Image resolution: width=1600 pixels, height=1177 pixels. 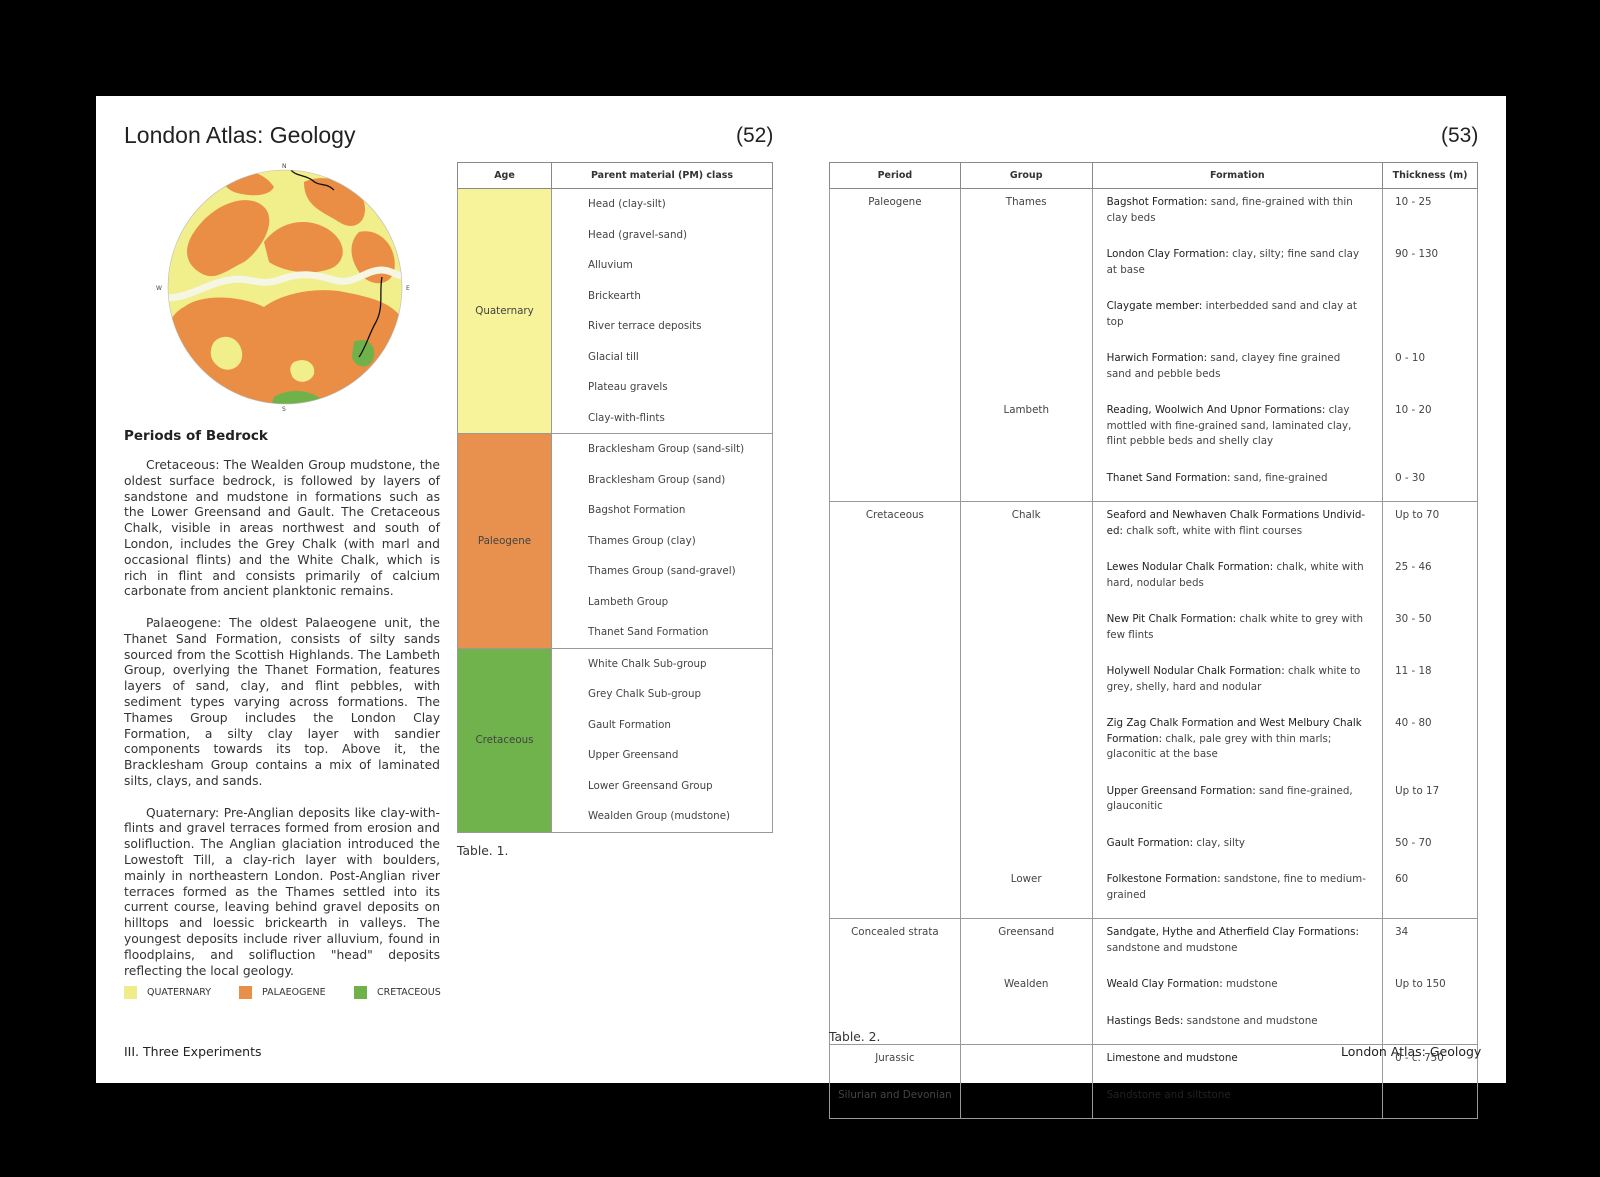 What do you see at coordinates (159, 288) in the screenshot?
I see `compass-w: W` at bounding box center [159, 288].